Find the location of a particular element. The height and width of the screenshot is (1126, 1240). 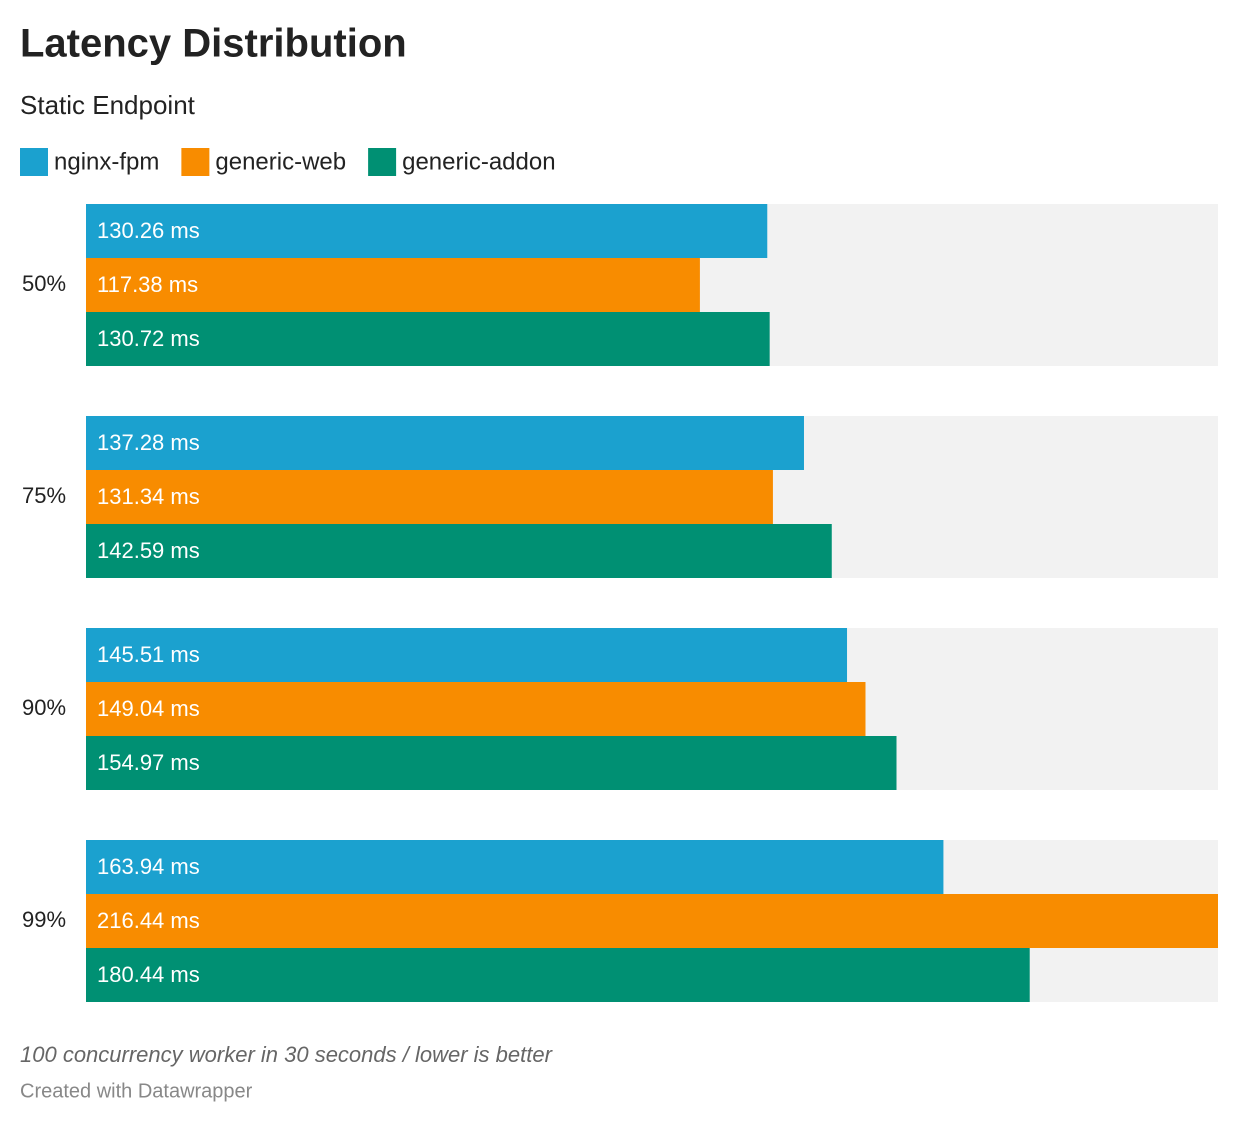

value-label: 142.59 ms is located at coordinates (148, 550).